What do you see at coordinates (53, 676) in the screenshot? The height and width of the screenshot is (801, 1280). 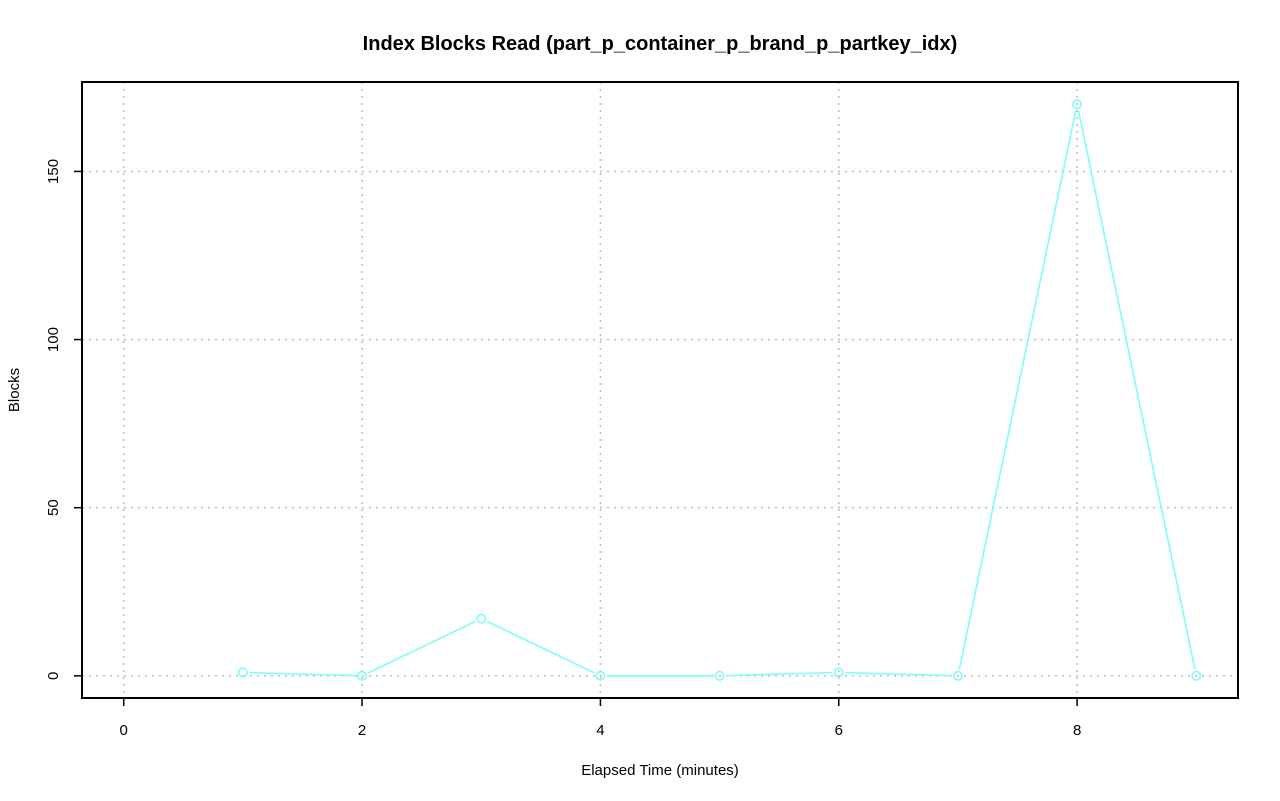 I see `y-tick-label: 0` at bounding box center [53, 676].